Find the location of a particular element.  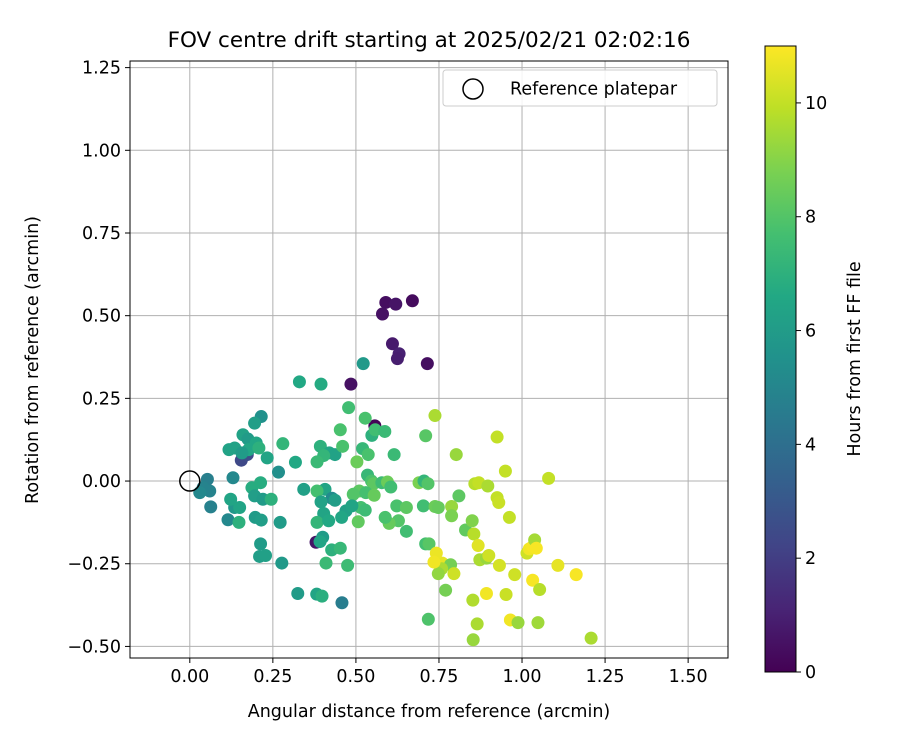

x-tick-label: 1.00 is located at coordinates (522, 677).